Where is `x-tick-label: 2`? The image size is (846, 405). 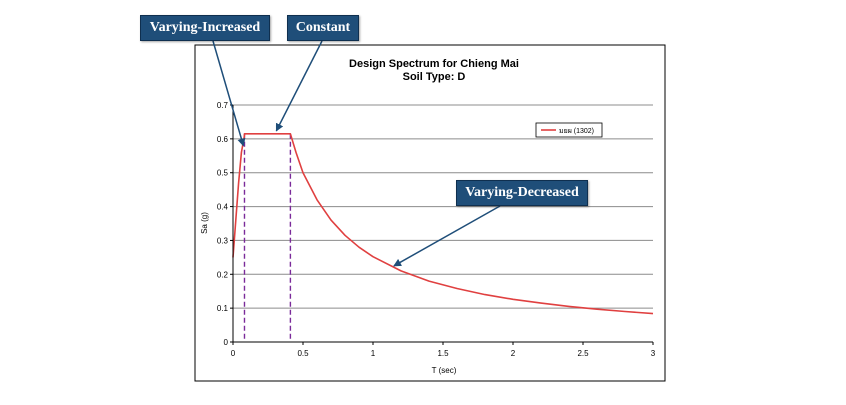
x-tick-label: 2 is located at coordinates (513, 353).